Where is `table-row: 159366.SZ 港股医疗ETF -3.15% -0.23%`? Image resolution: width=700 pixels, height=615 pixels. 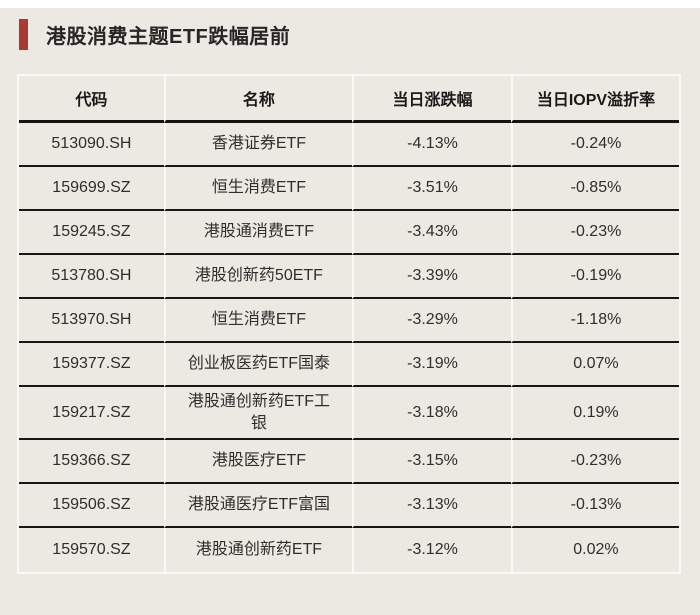 table-row: 159366.SZ 港股医疗ETF -3.15% -0.23% is located at coordinates (349, 462).